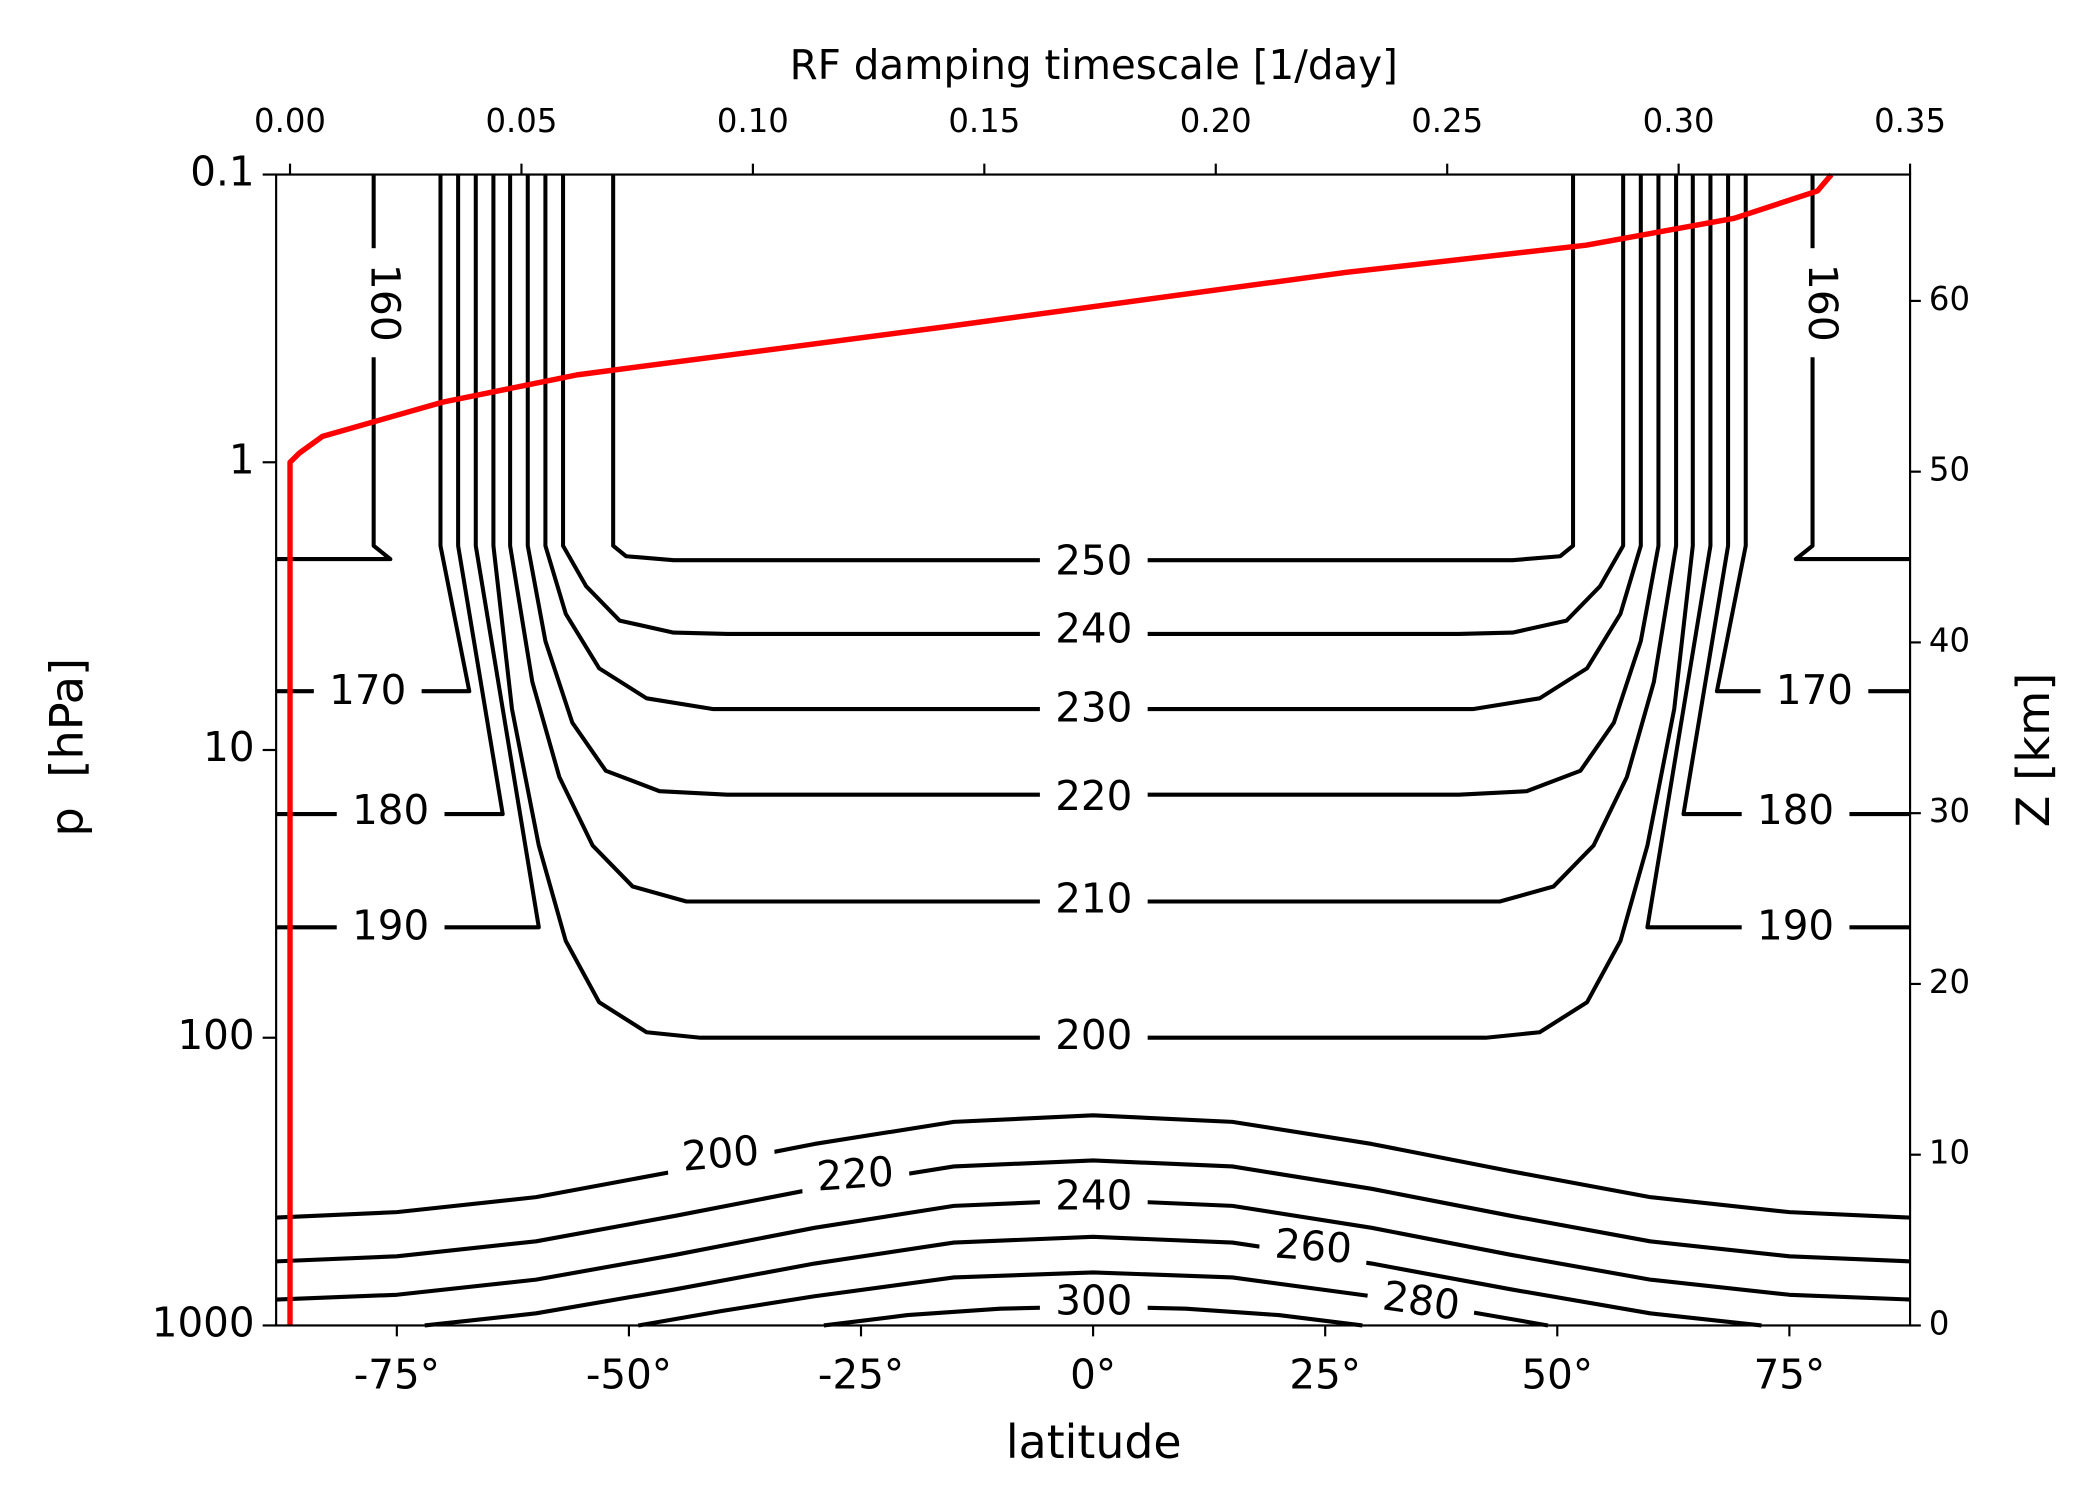  I want to click on x2-tick-label: 0.10, so click(753, 121).